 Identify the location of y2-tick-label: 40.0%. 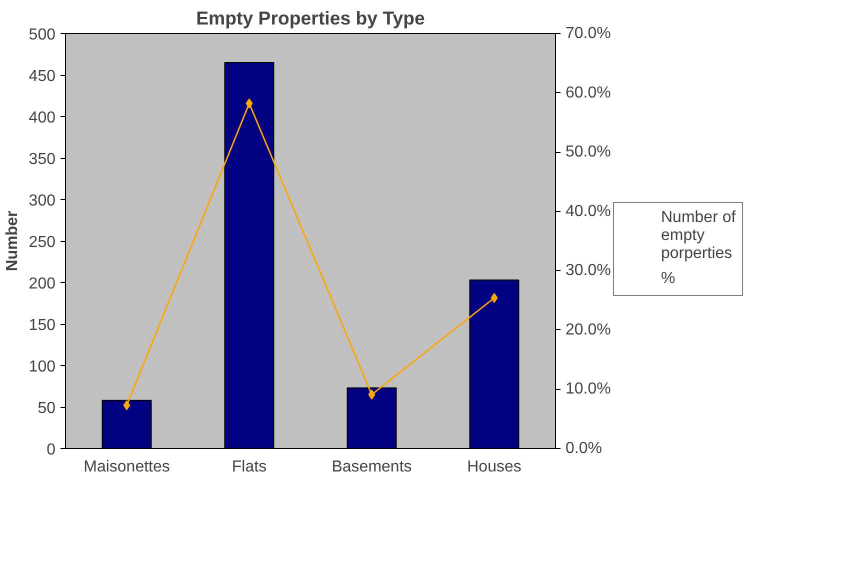
(588, 211).